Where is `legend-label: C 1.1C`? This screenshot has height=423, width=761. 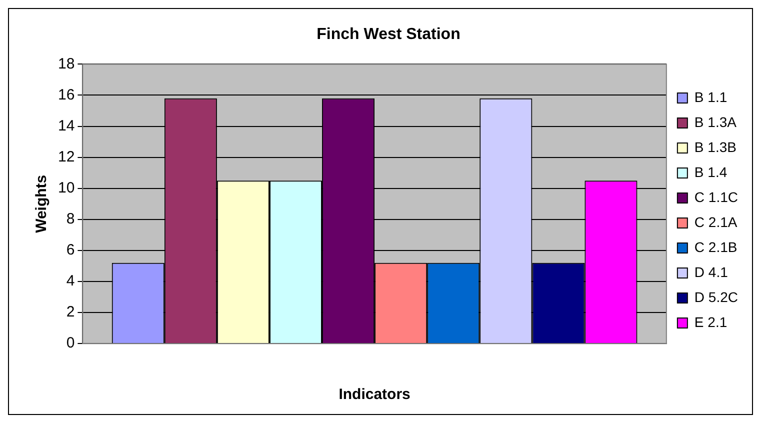
legend-label: C 1.1C is located at coordinates (716, 196).